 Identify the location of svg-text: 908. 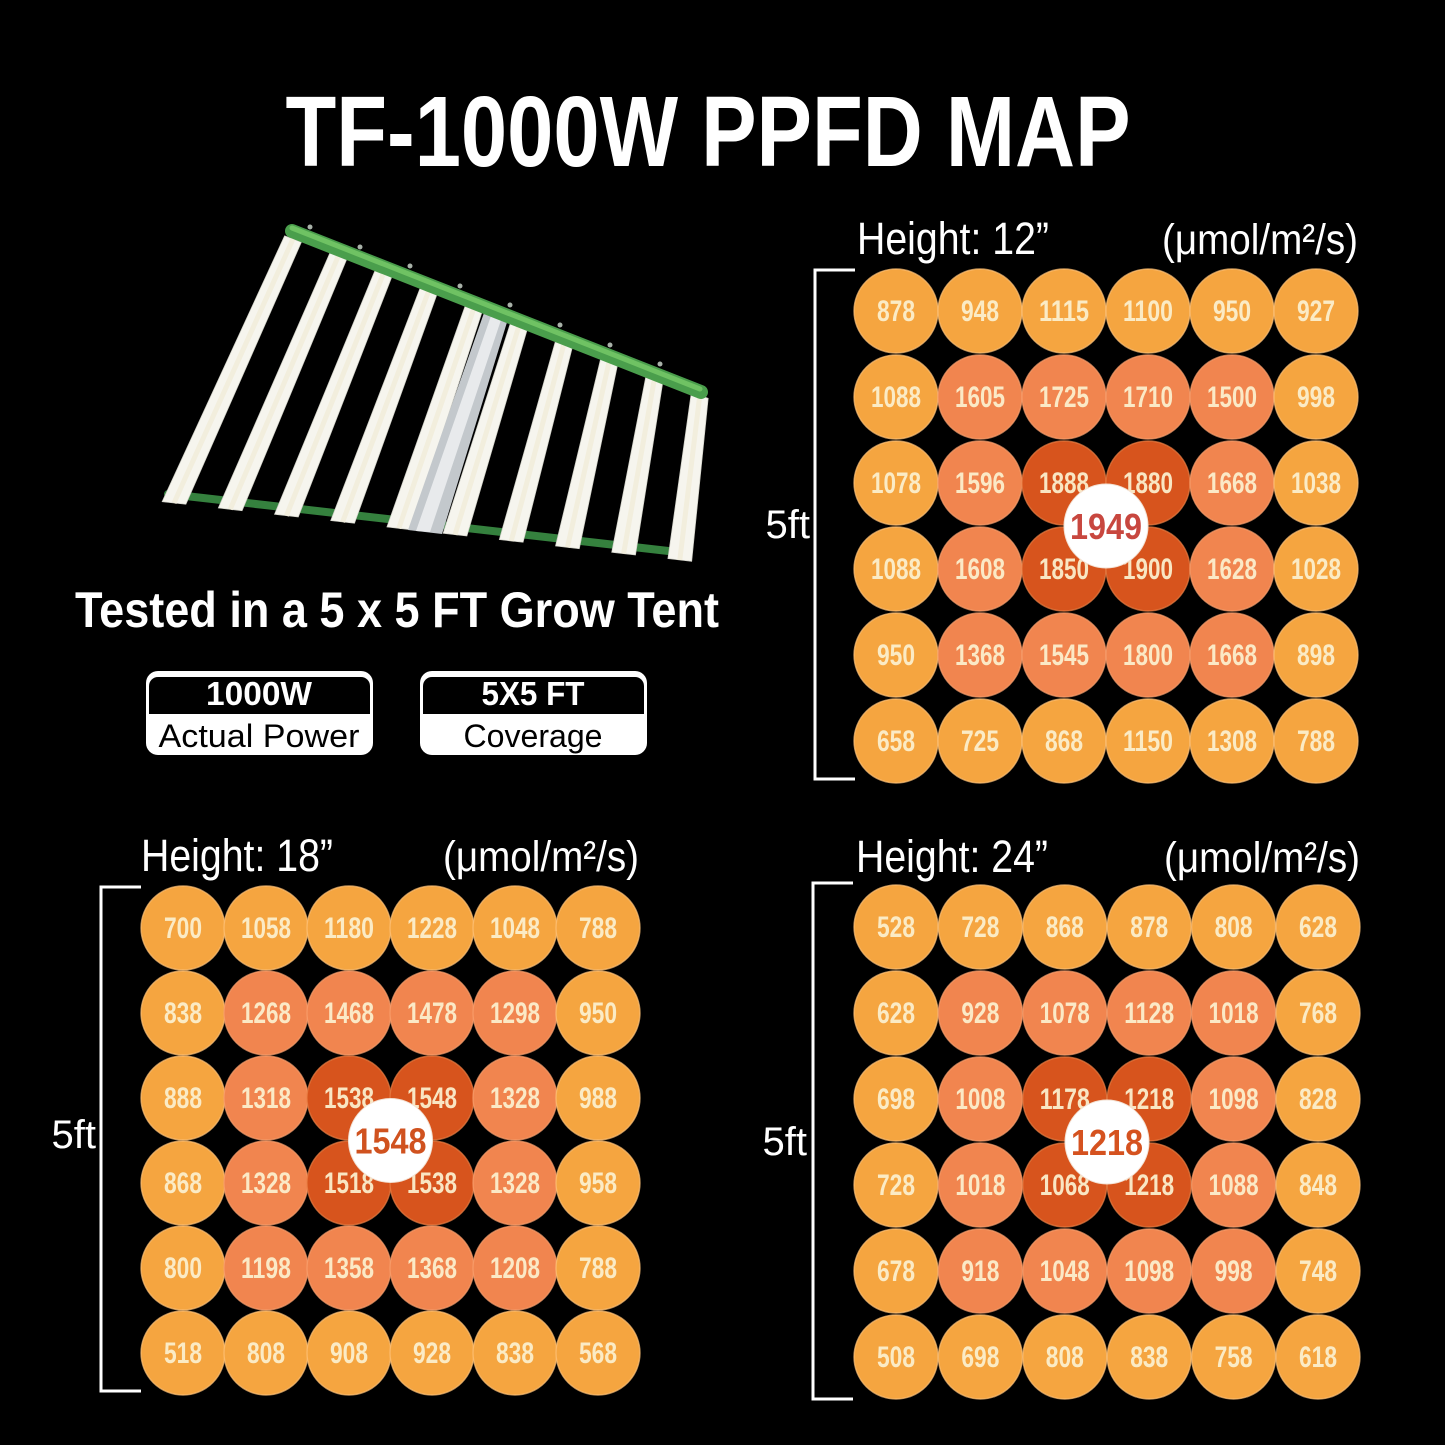
(349, 1353).